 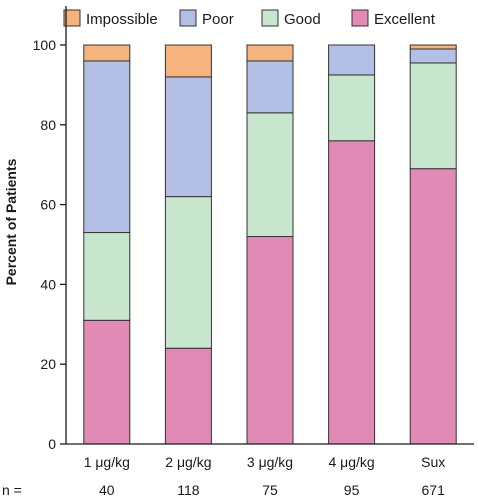 What do you see at coordinates (107, 490) in the screenshot?
I see `n-value-1: 40` at bounding box center [107, 490].